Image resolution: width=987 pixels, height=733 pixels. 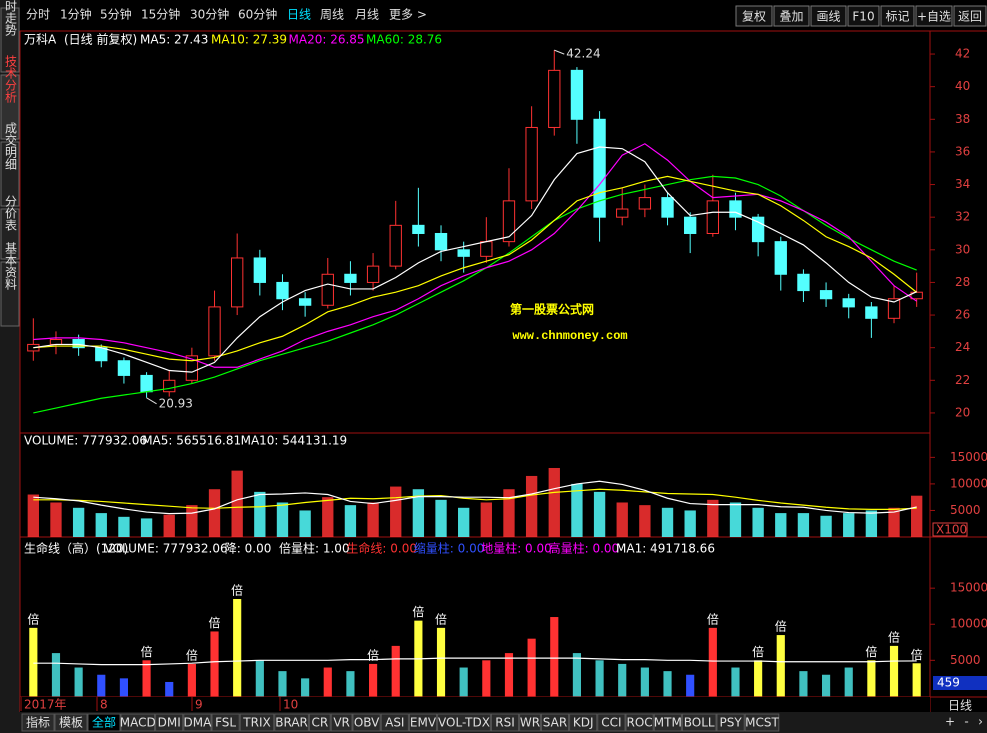 I want to click on toolbar-button-label: 叠加, so click(x=791, y=17).